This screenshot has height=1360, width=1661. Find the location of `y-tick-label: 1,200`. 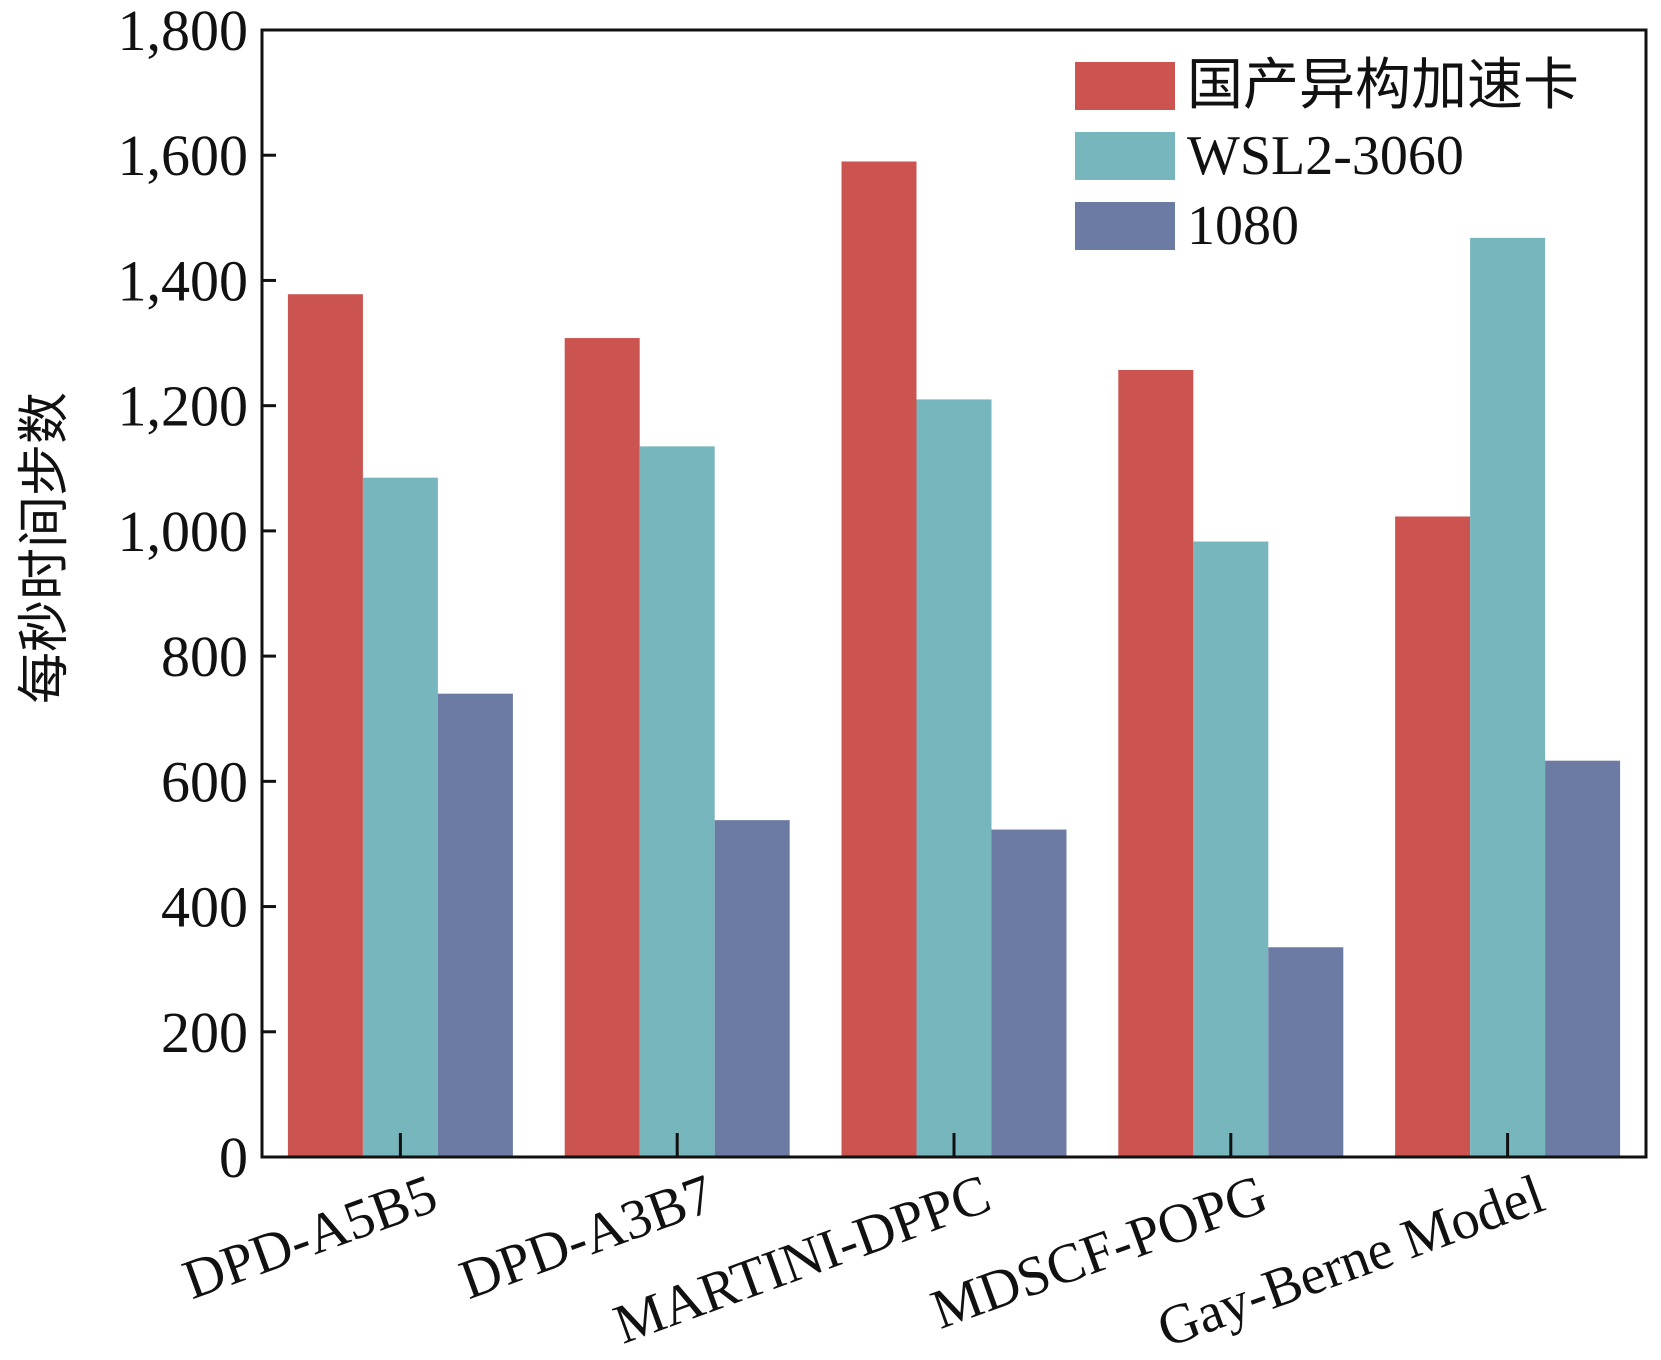

y-tick-label: 1,200 is located at coordinates (183, 406).